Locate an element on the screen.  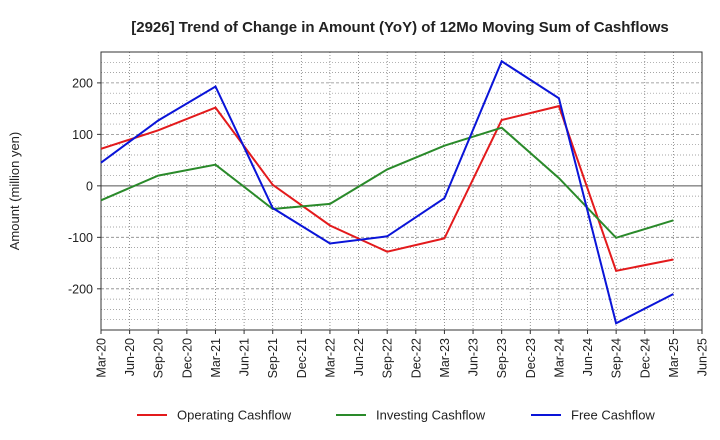
legend-label-free-cashflow: Free Cashflow is located at coordinates (613, 415).